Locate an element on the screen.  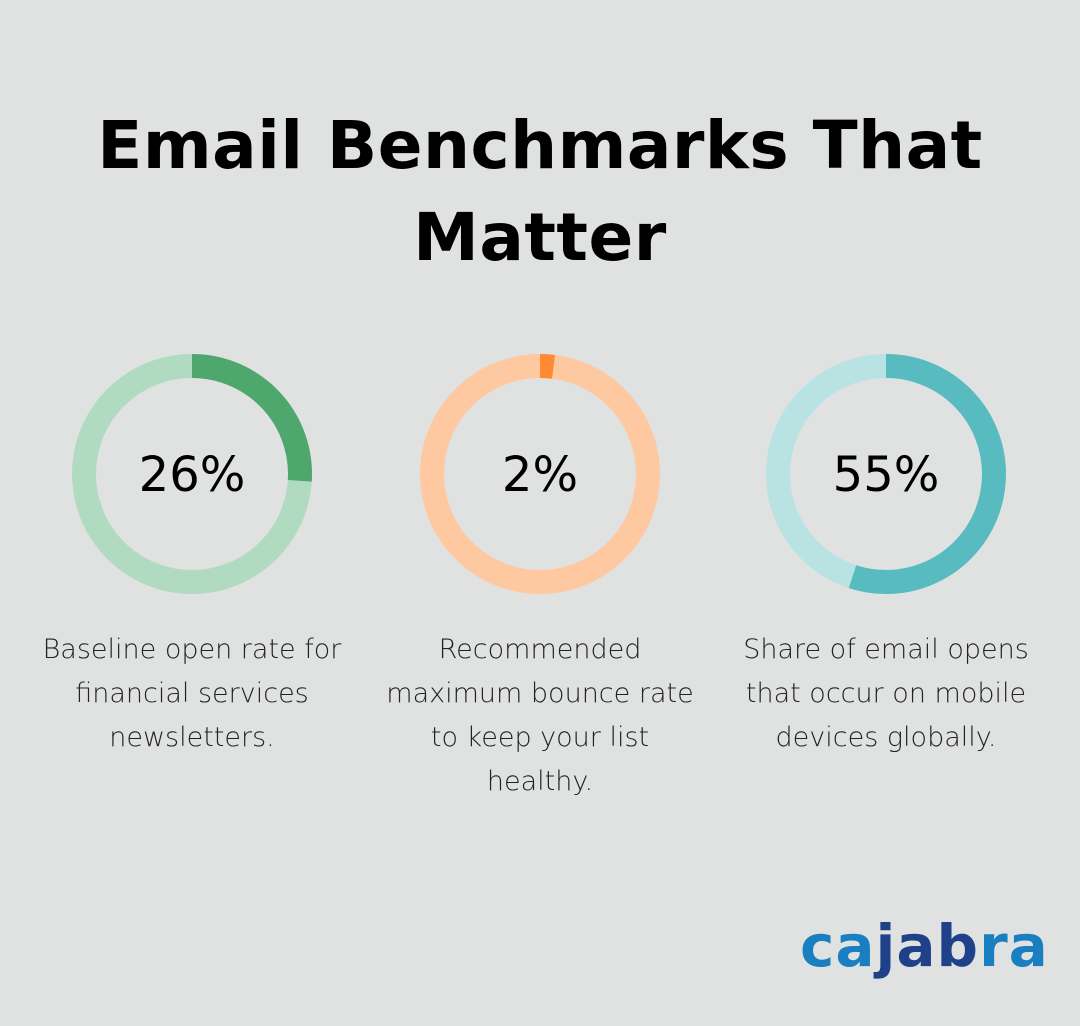
donut-value-label: 55% is located at coordinates (886, 475).